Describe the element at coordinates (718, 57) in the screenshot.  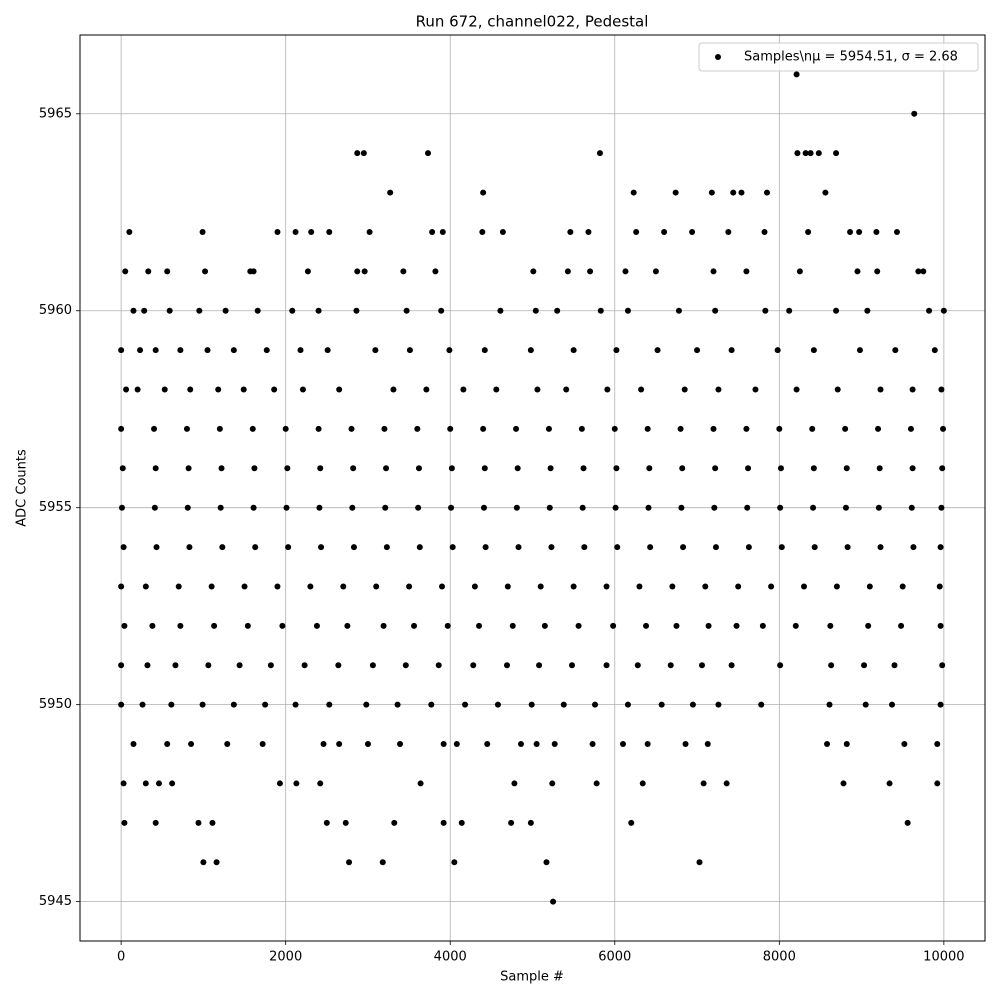
I see `legend-marker` at that location.